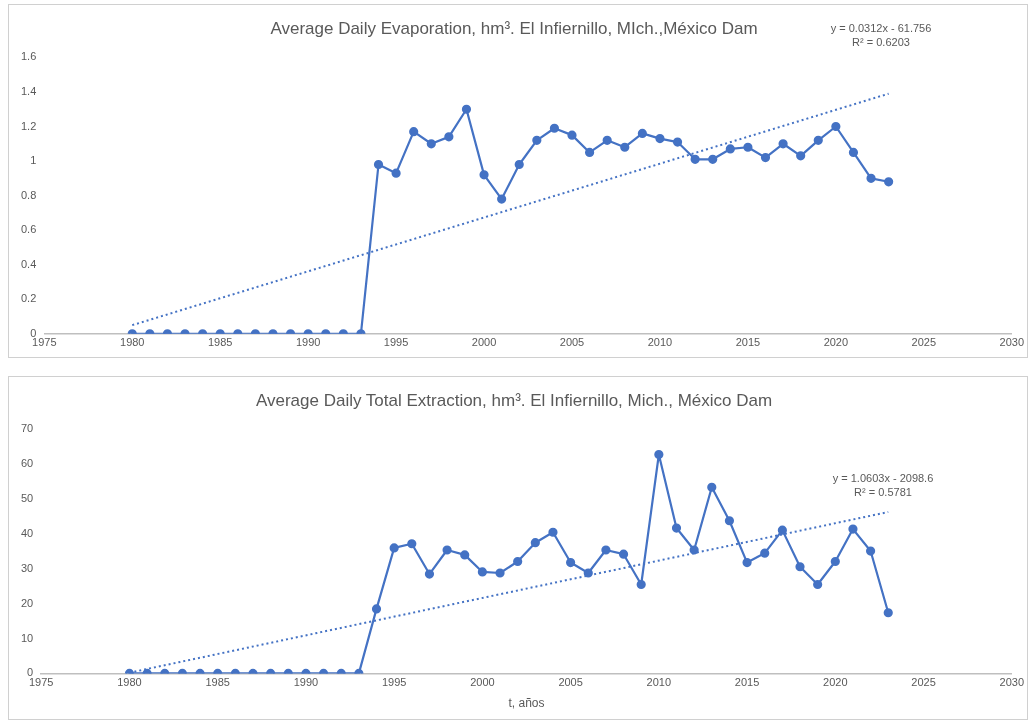 The height and width of the screenshot is (722, 1030). I want to click on annotation: y = 1.0603x - 2098.6, so click(883, 478).